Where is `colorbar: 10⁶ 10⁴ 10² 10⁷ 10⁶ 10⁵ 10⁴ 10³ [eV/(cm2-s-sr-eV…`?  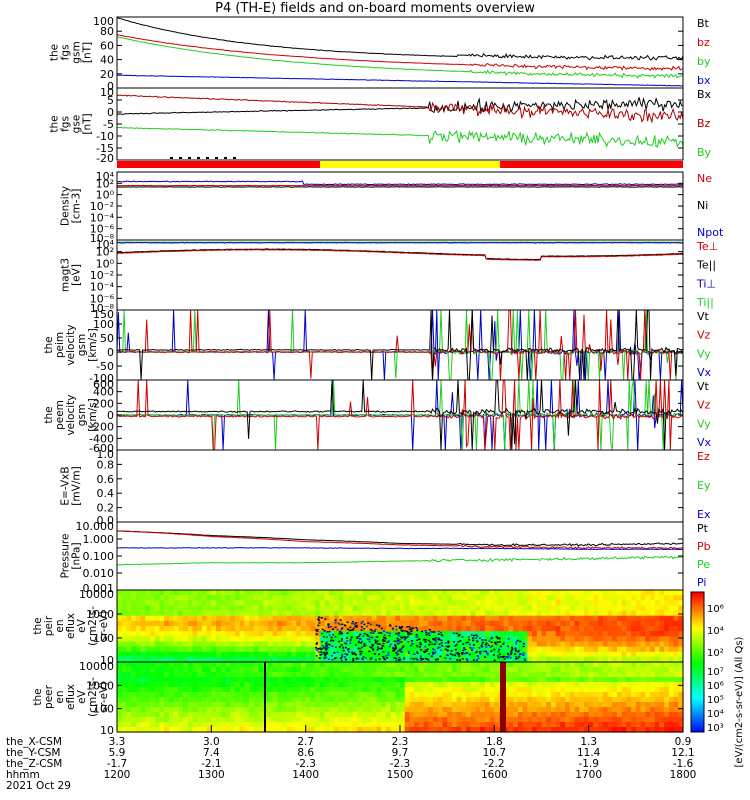
colorbar: 10⁶ 10⁴ 10² 10⁷ 10⁶ 10⁵ 10⁴ 10³ [eV/(cm2-s-sr-eV… is located at coordinates (717, 679).